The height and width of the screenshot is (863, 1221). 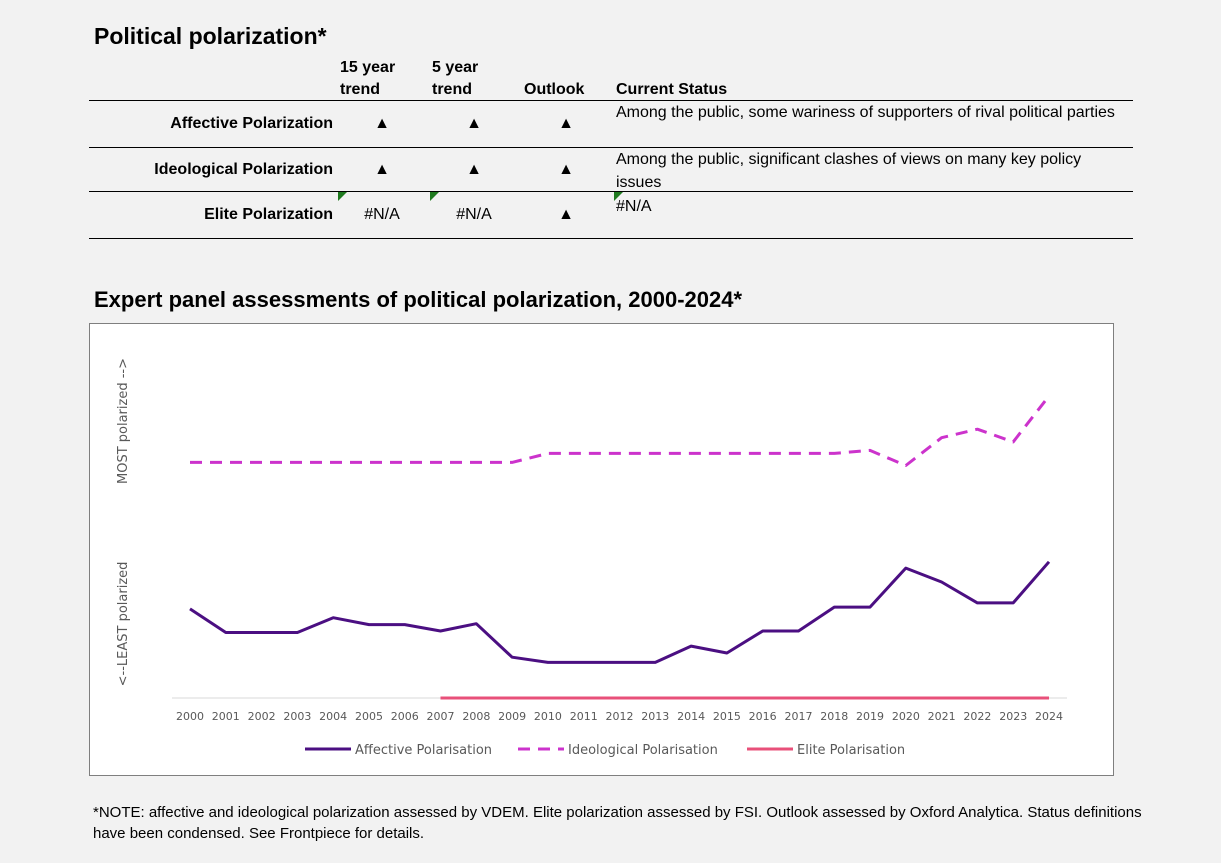 What do you see at coordinates (297, 716) in the screenshot?
I see `x-tick-label: 2003` at bounding box center [297, 716].